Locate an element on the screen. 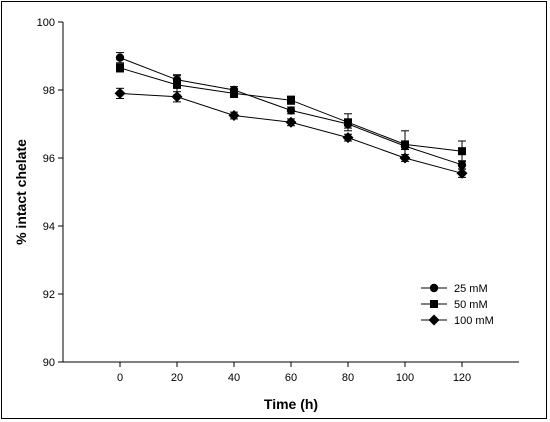 Image resolution: width=550 pixels, height=422 pixels. y-tick-label: 94 is located at coordinates (49, 227).